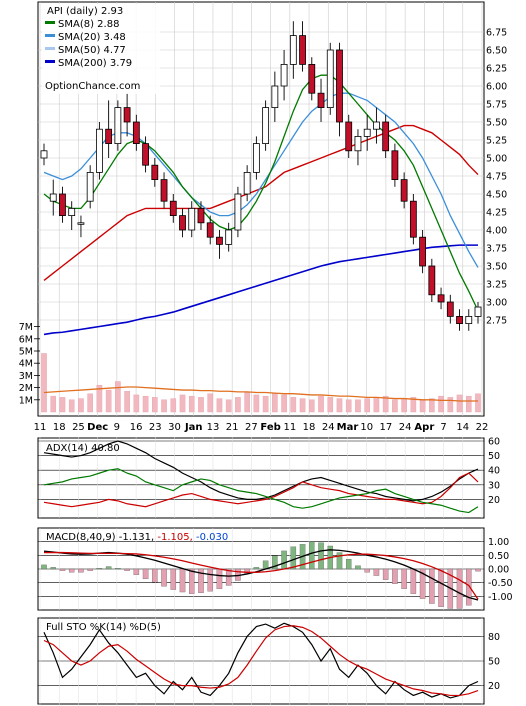  Describe the element at coordinates (500, 570) in the screenshot. I see `macd-axis: -1.00 -0.50 0.00 0.50 1.00` at that location.